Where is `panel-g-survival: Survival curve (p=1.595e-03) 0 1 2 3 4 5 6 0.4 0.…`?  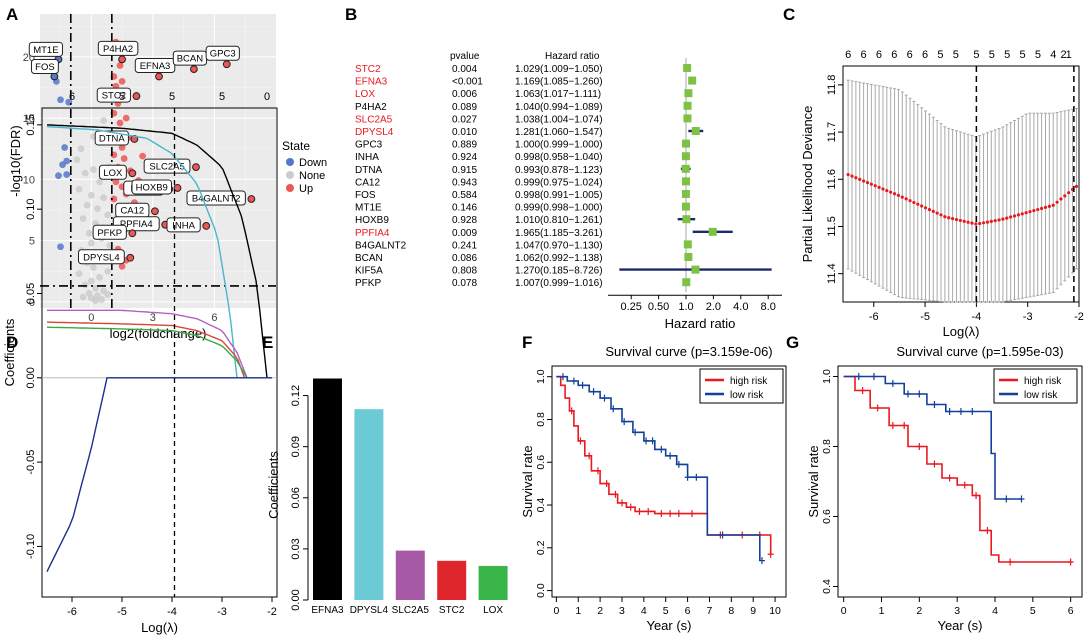 panel-g-survival: Survival curve (p=1.595e-03) 0 1 2 3 4 5 6 0.4 0.… is located at coordinates (944, 488).